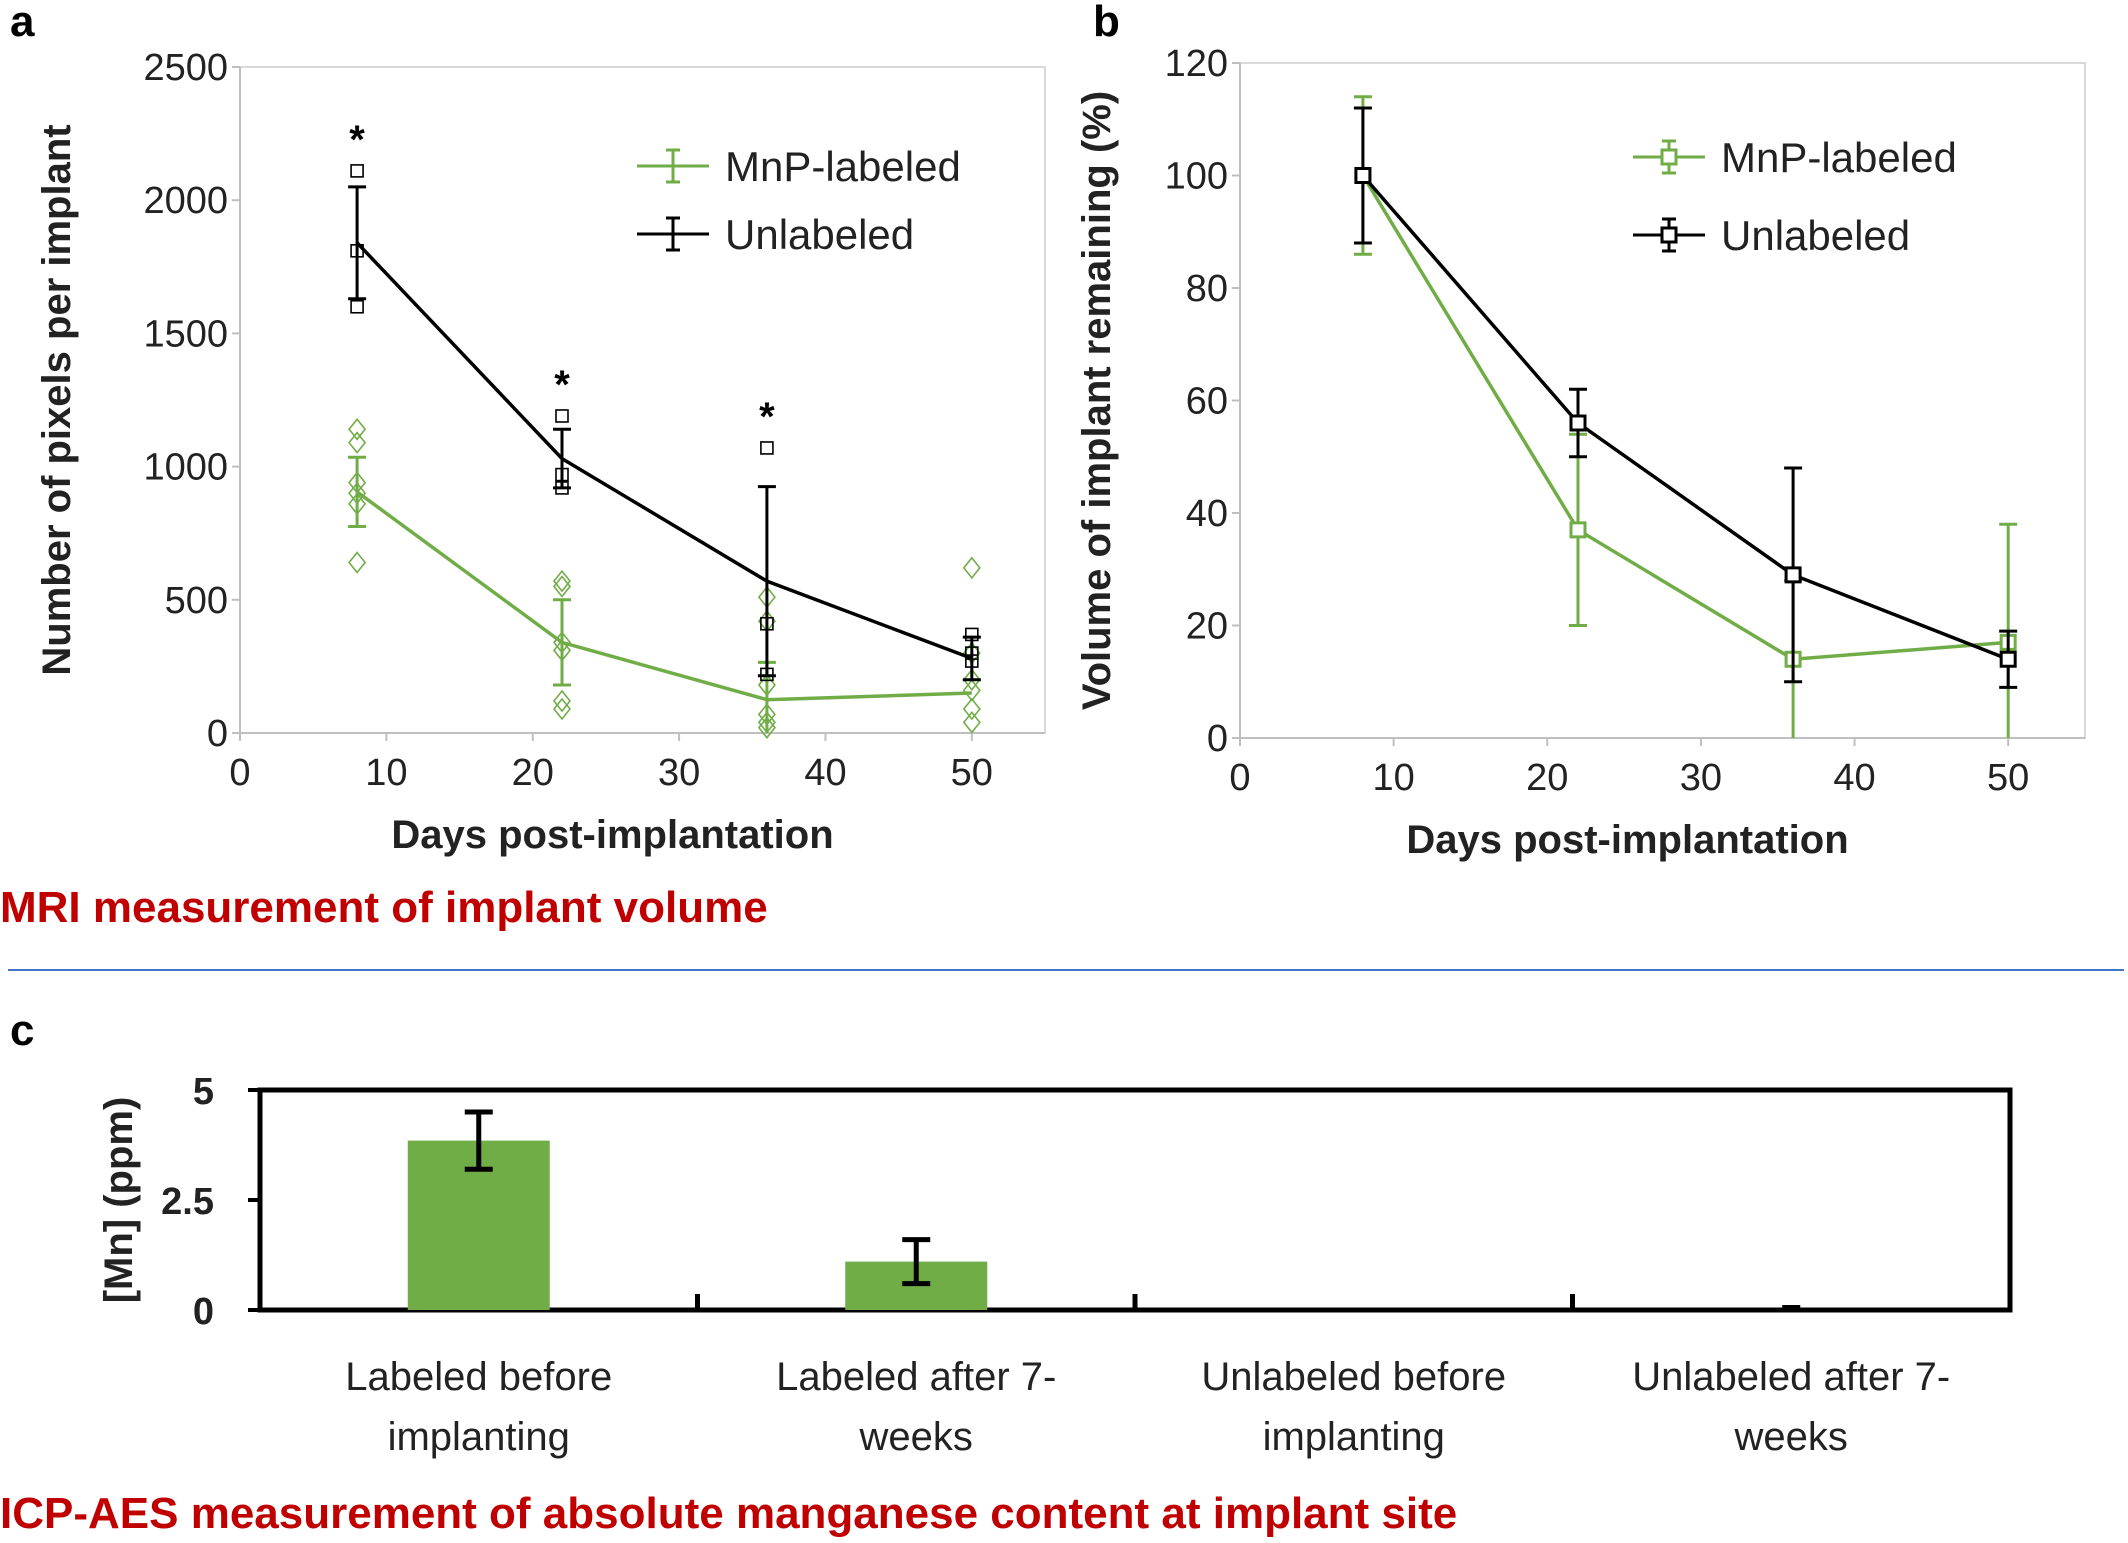  What do you see at coordinates (1196, 64) in the screenshot?
I see `y-tick-label: 120` at bounding box center [1196, 64].